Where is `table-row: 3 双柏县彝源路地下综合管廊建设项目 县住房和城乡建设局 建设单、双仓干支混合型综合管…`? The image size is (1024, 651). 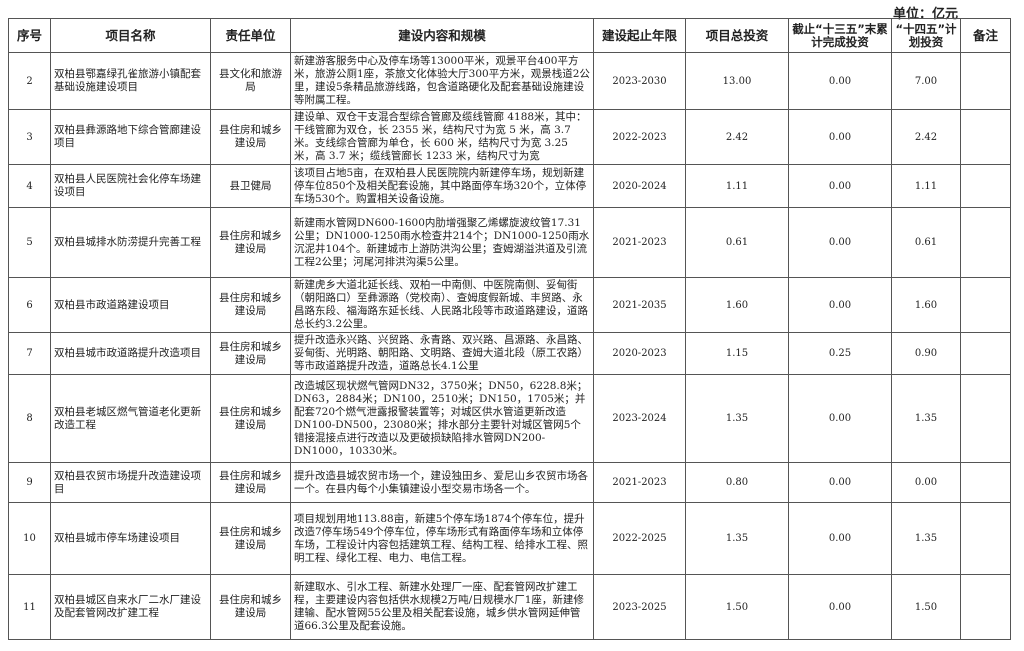
table-row: 3 双柏县彝源路地下综合管廊建设项目 县住房和城乡建设局 建设单、双仓干支混合型综合管… is located at coordinates (509, 137).